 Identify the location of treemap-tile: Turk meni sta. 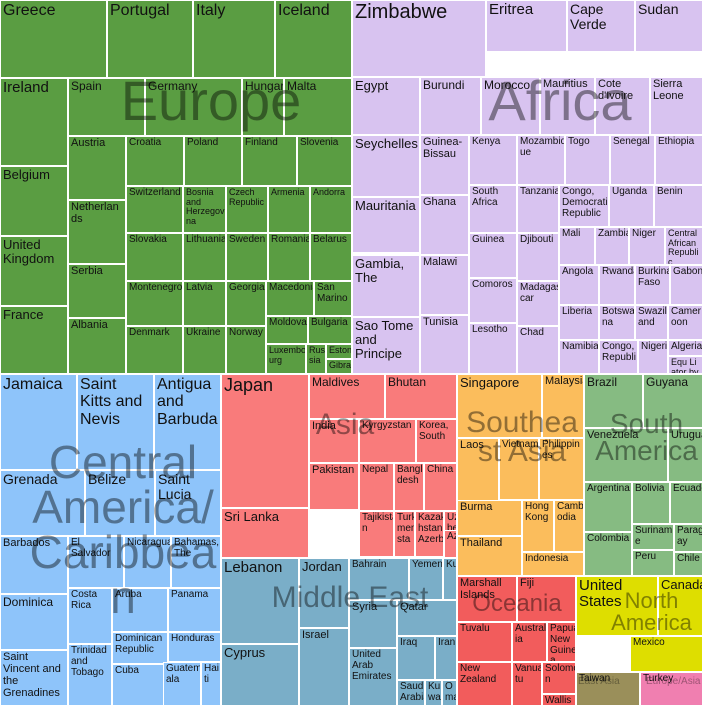
(404, 534).